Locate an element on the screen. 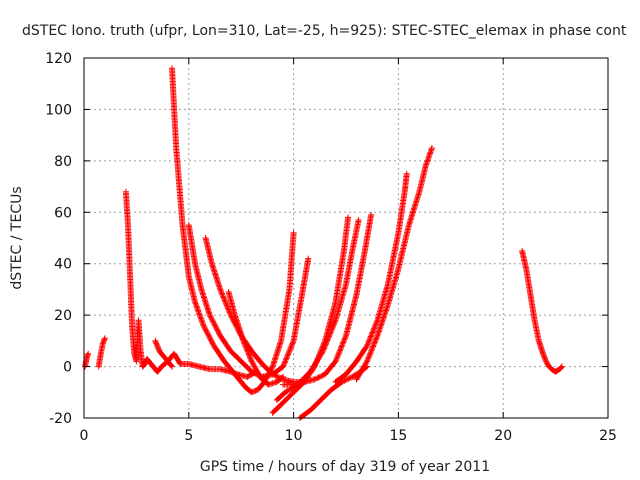 The width and height of the screenshot is (640, 480). x-tick-label: 20 is located at coordinates (503, 436).